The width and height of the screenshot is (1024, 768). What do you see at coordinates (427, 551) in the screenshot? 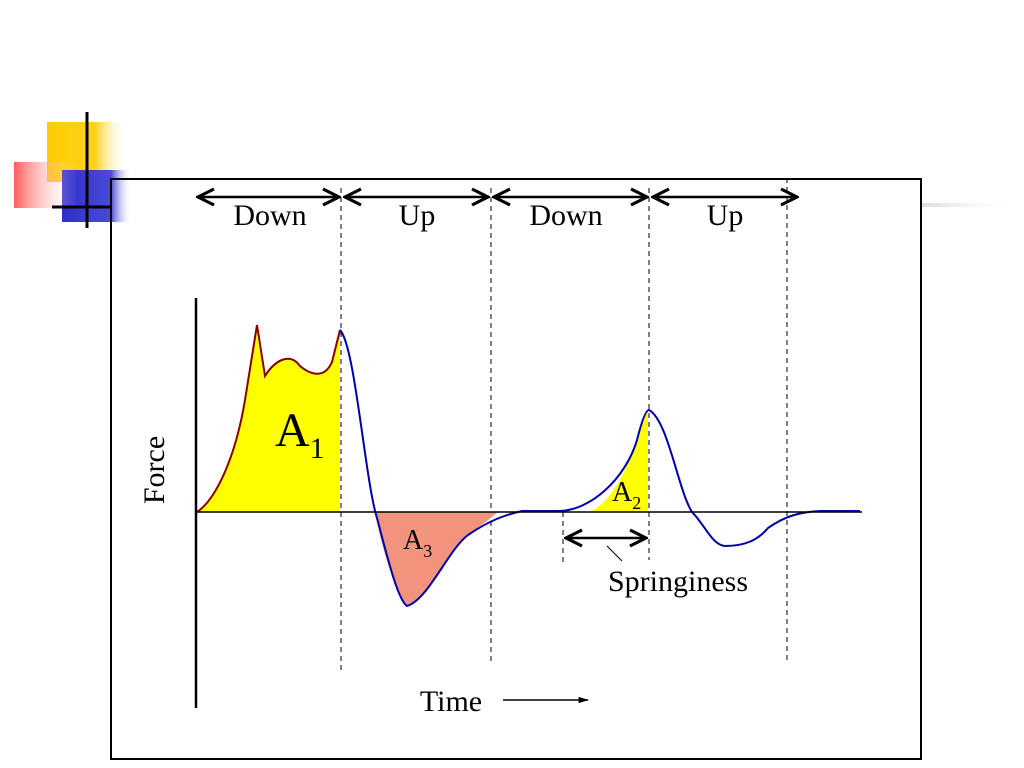
I see `area-3-subscript: 3` at bounding box center [427, 551].